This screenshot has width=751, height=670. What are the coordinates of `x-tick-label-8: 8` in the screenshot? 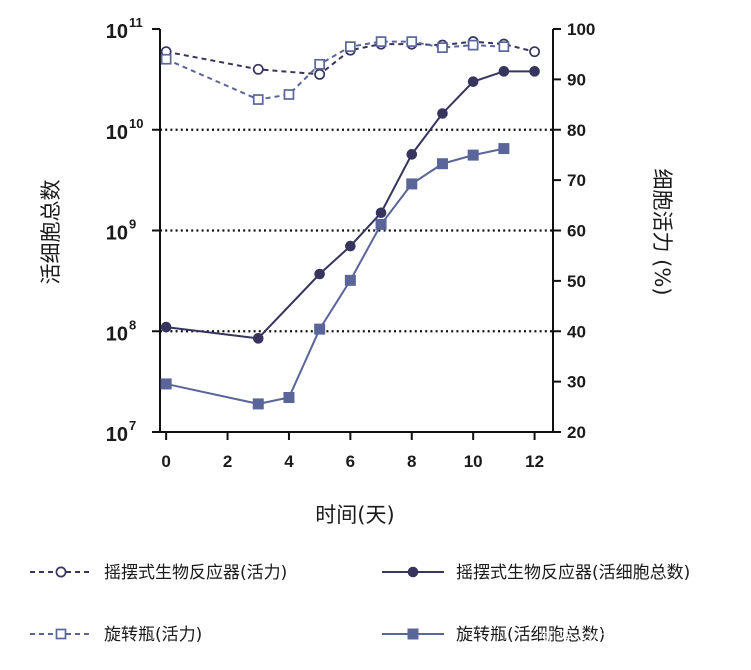 It's located at (411, 461).